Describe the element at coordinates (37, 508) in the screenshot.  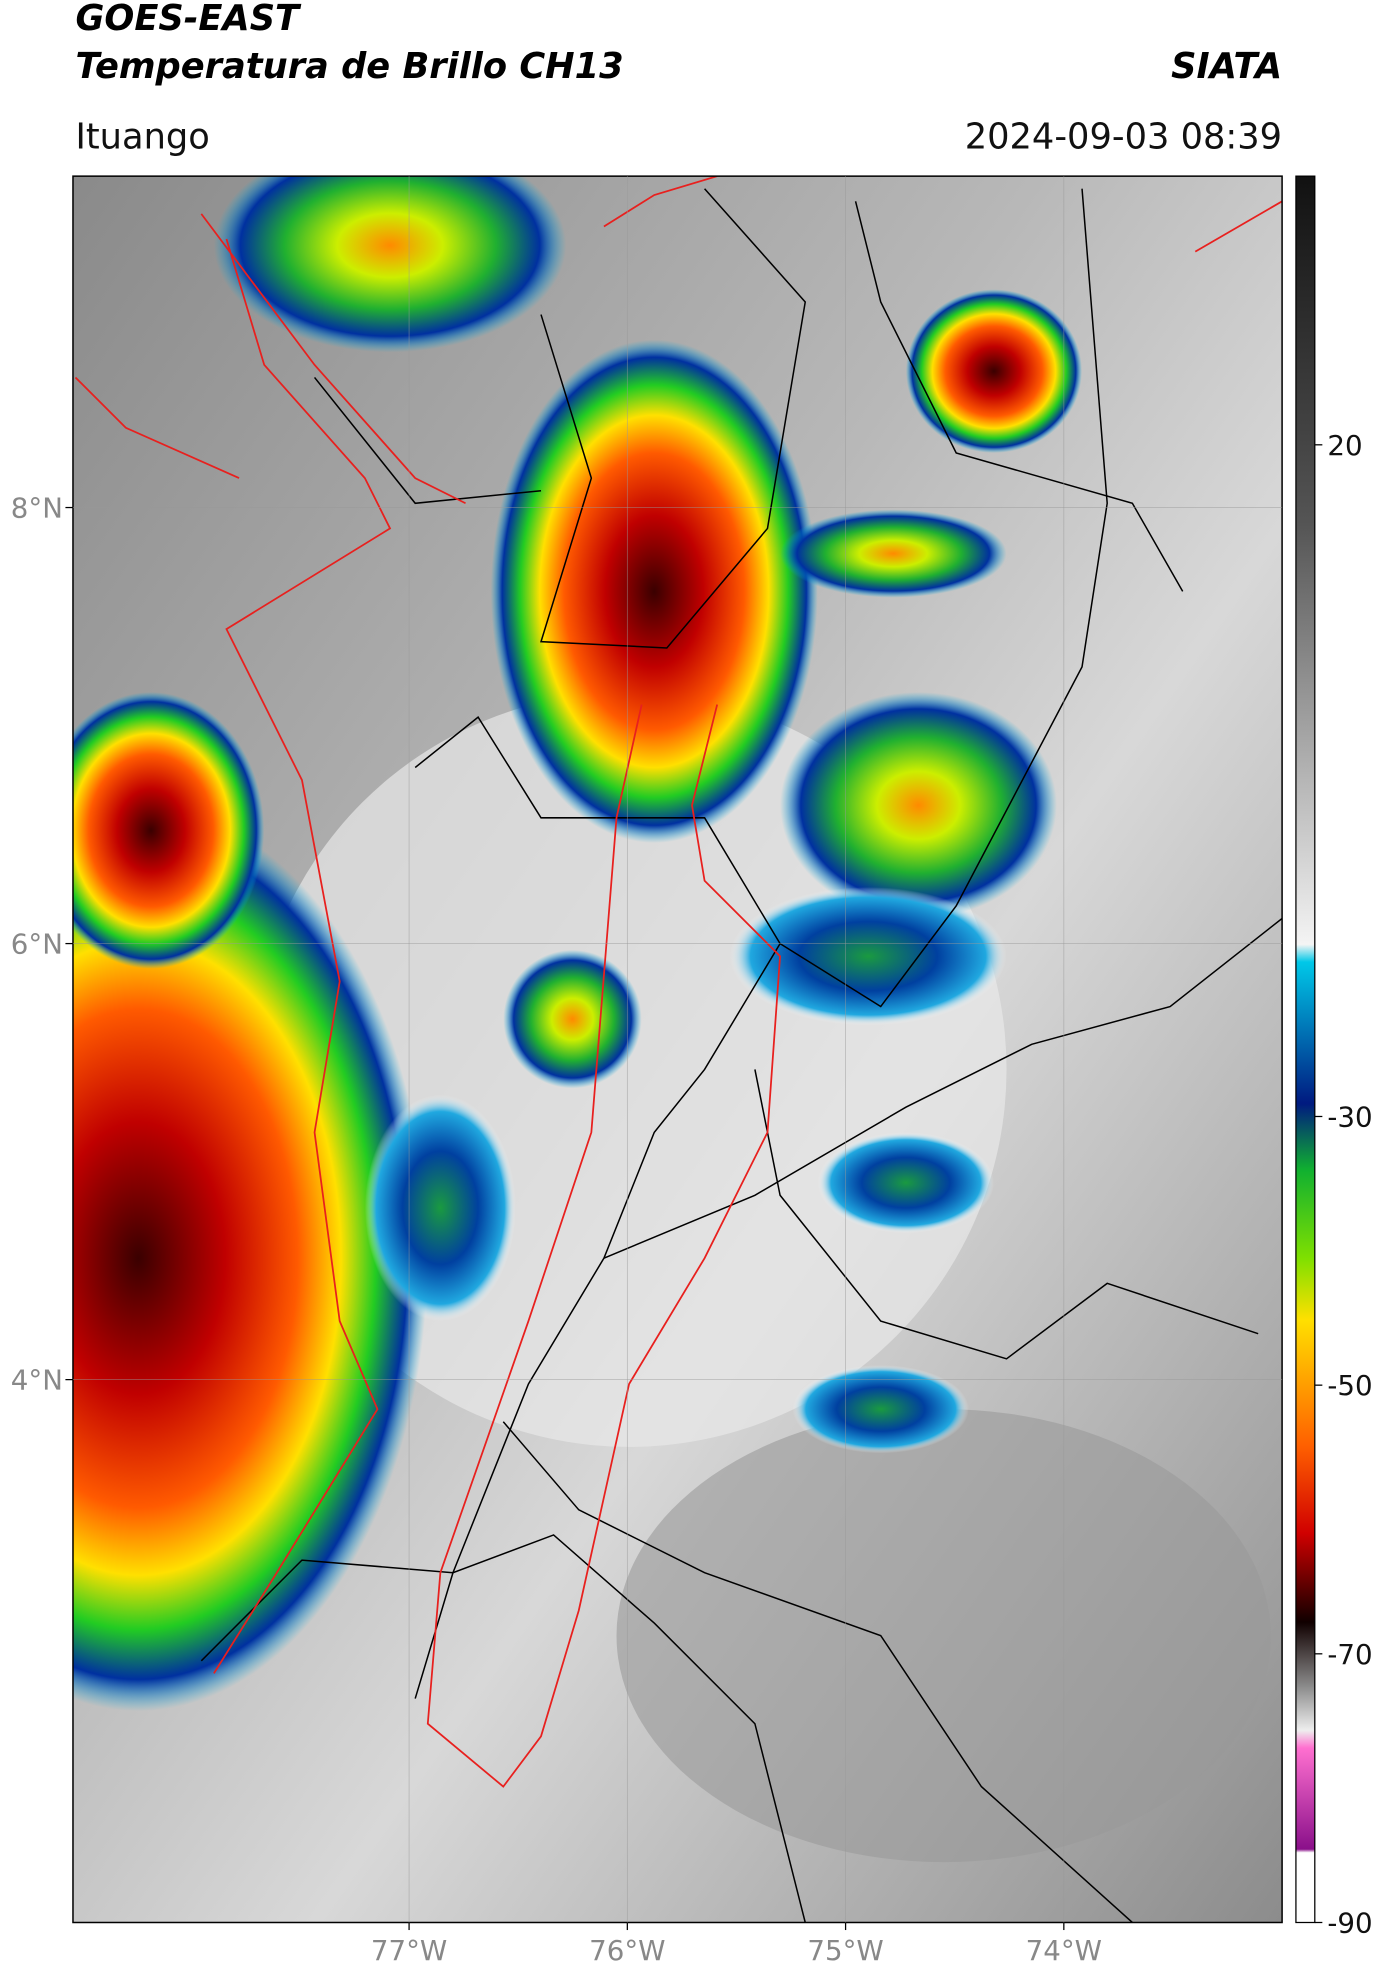
I see `y-tick-label: 8°N` at that location.